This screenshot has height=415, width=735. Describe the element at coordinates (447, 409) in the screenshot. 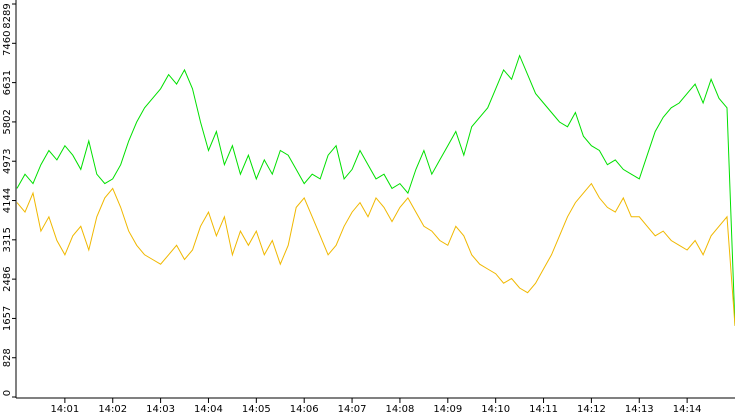

I see `x-tick-label: 14:09` at that location.